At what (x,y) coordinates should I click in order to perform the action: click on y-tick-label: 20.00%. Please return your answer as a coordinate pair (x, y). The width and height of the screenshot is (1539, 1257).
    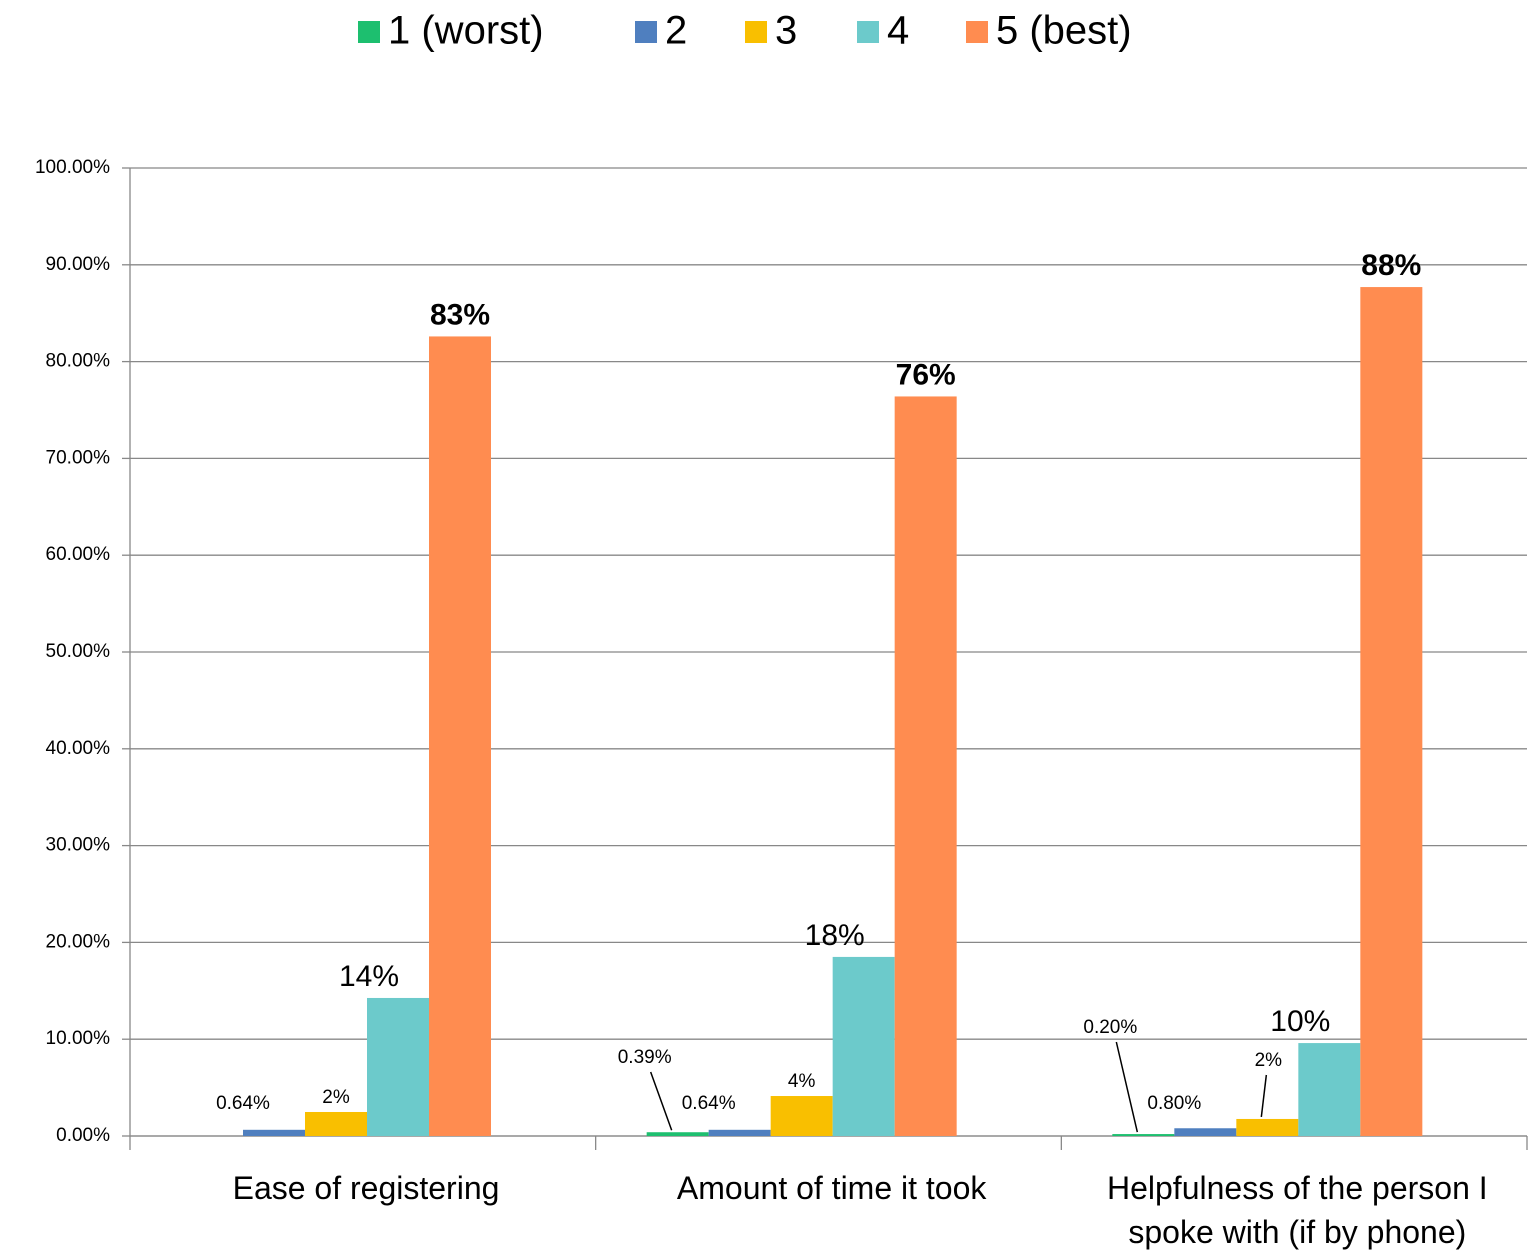
    Looking at the image, I should click on (78, 941).